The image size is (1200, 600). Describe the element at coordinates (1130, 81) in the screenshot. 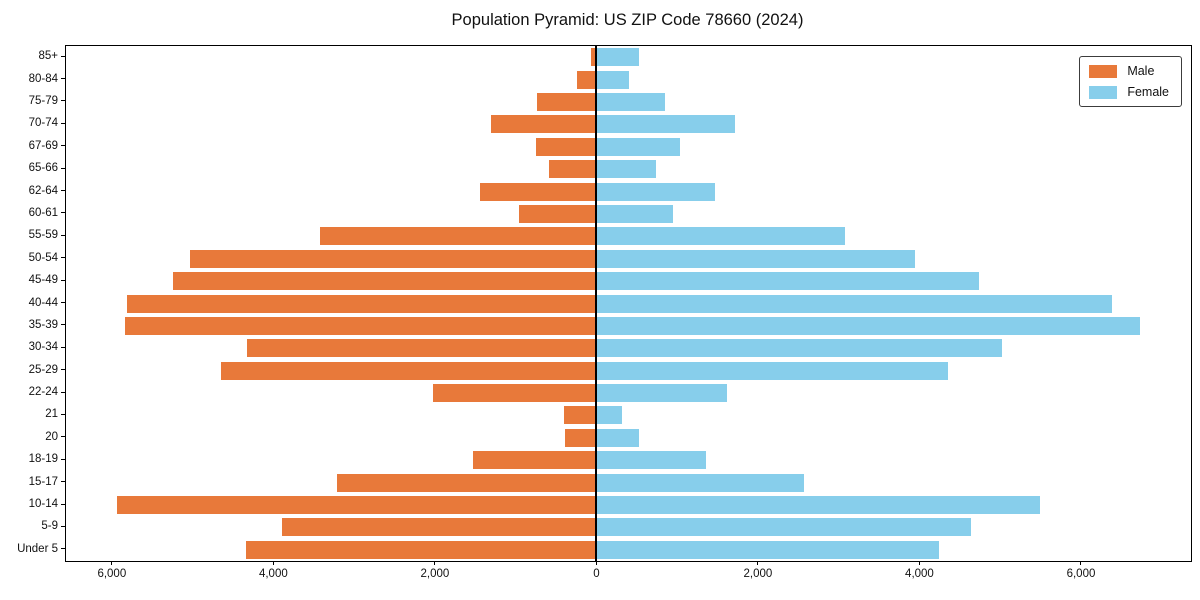

I see `legend: Male Female` at that location.